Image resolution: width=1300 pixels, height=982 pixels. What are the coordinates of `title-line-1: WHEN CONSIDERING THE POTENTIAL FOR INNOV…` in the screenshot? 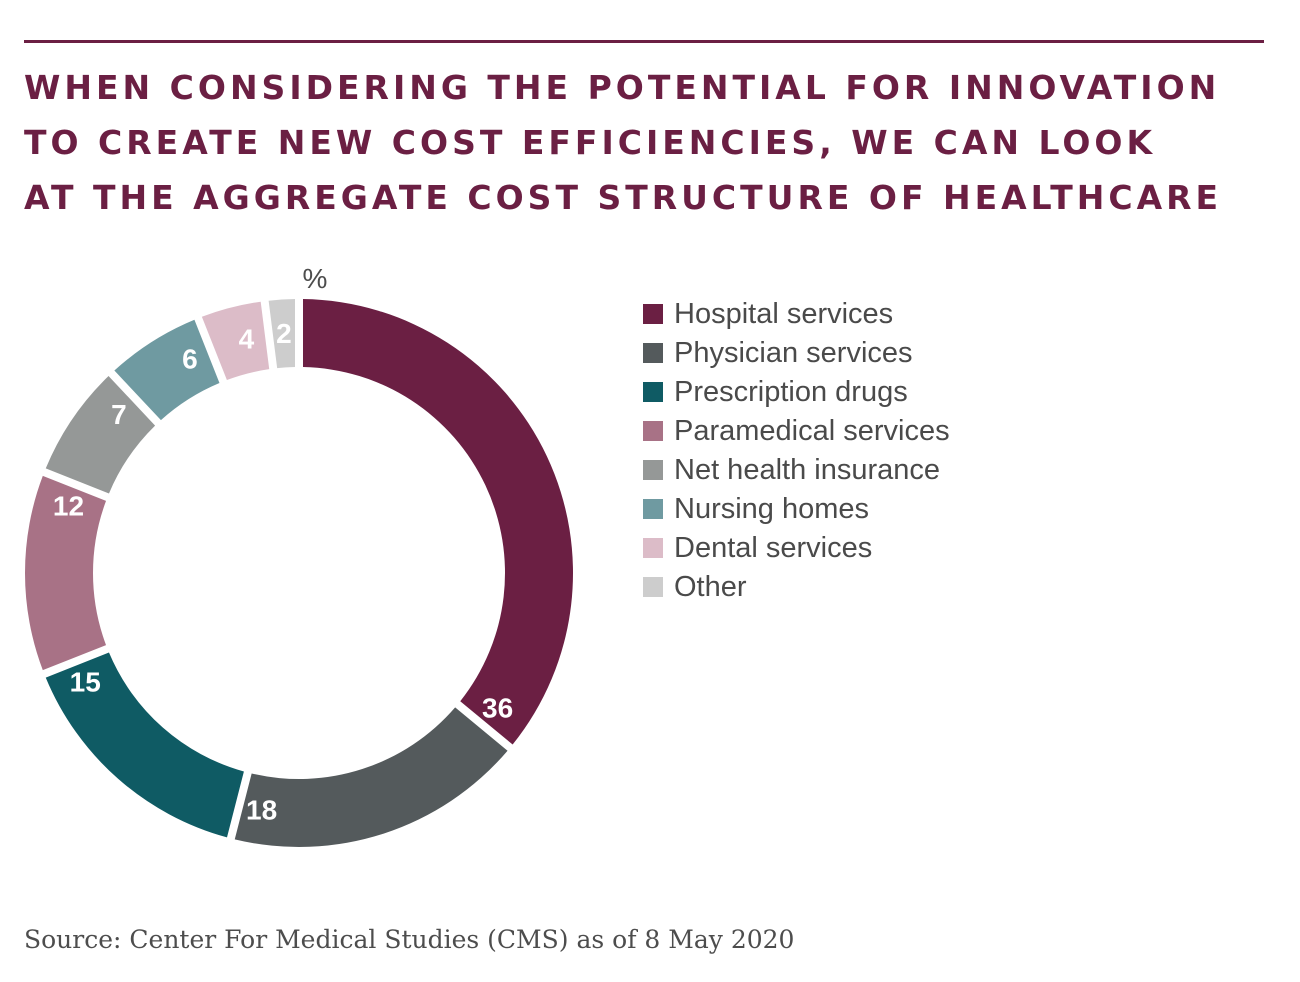 It's located at (622, 87).